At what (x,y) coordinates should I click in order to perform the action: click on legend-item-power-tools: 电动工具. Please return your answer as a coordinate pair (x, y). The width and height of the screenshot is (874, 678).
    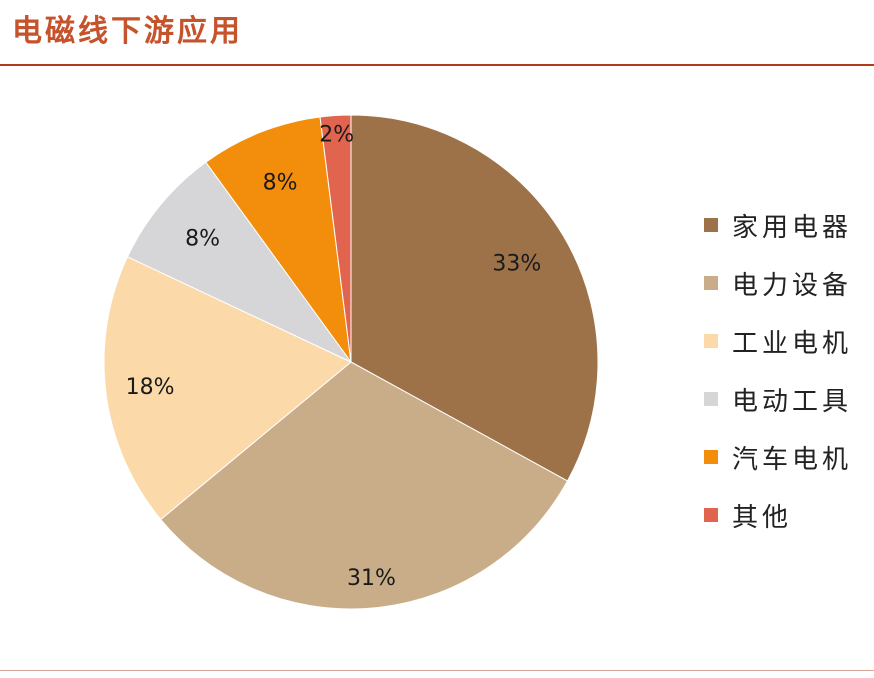
    Looking at the image, I should click on (778, 399).